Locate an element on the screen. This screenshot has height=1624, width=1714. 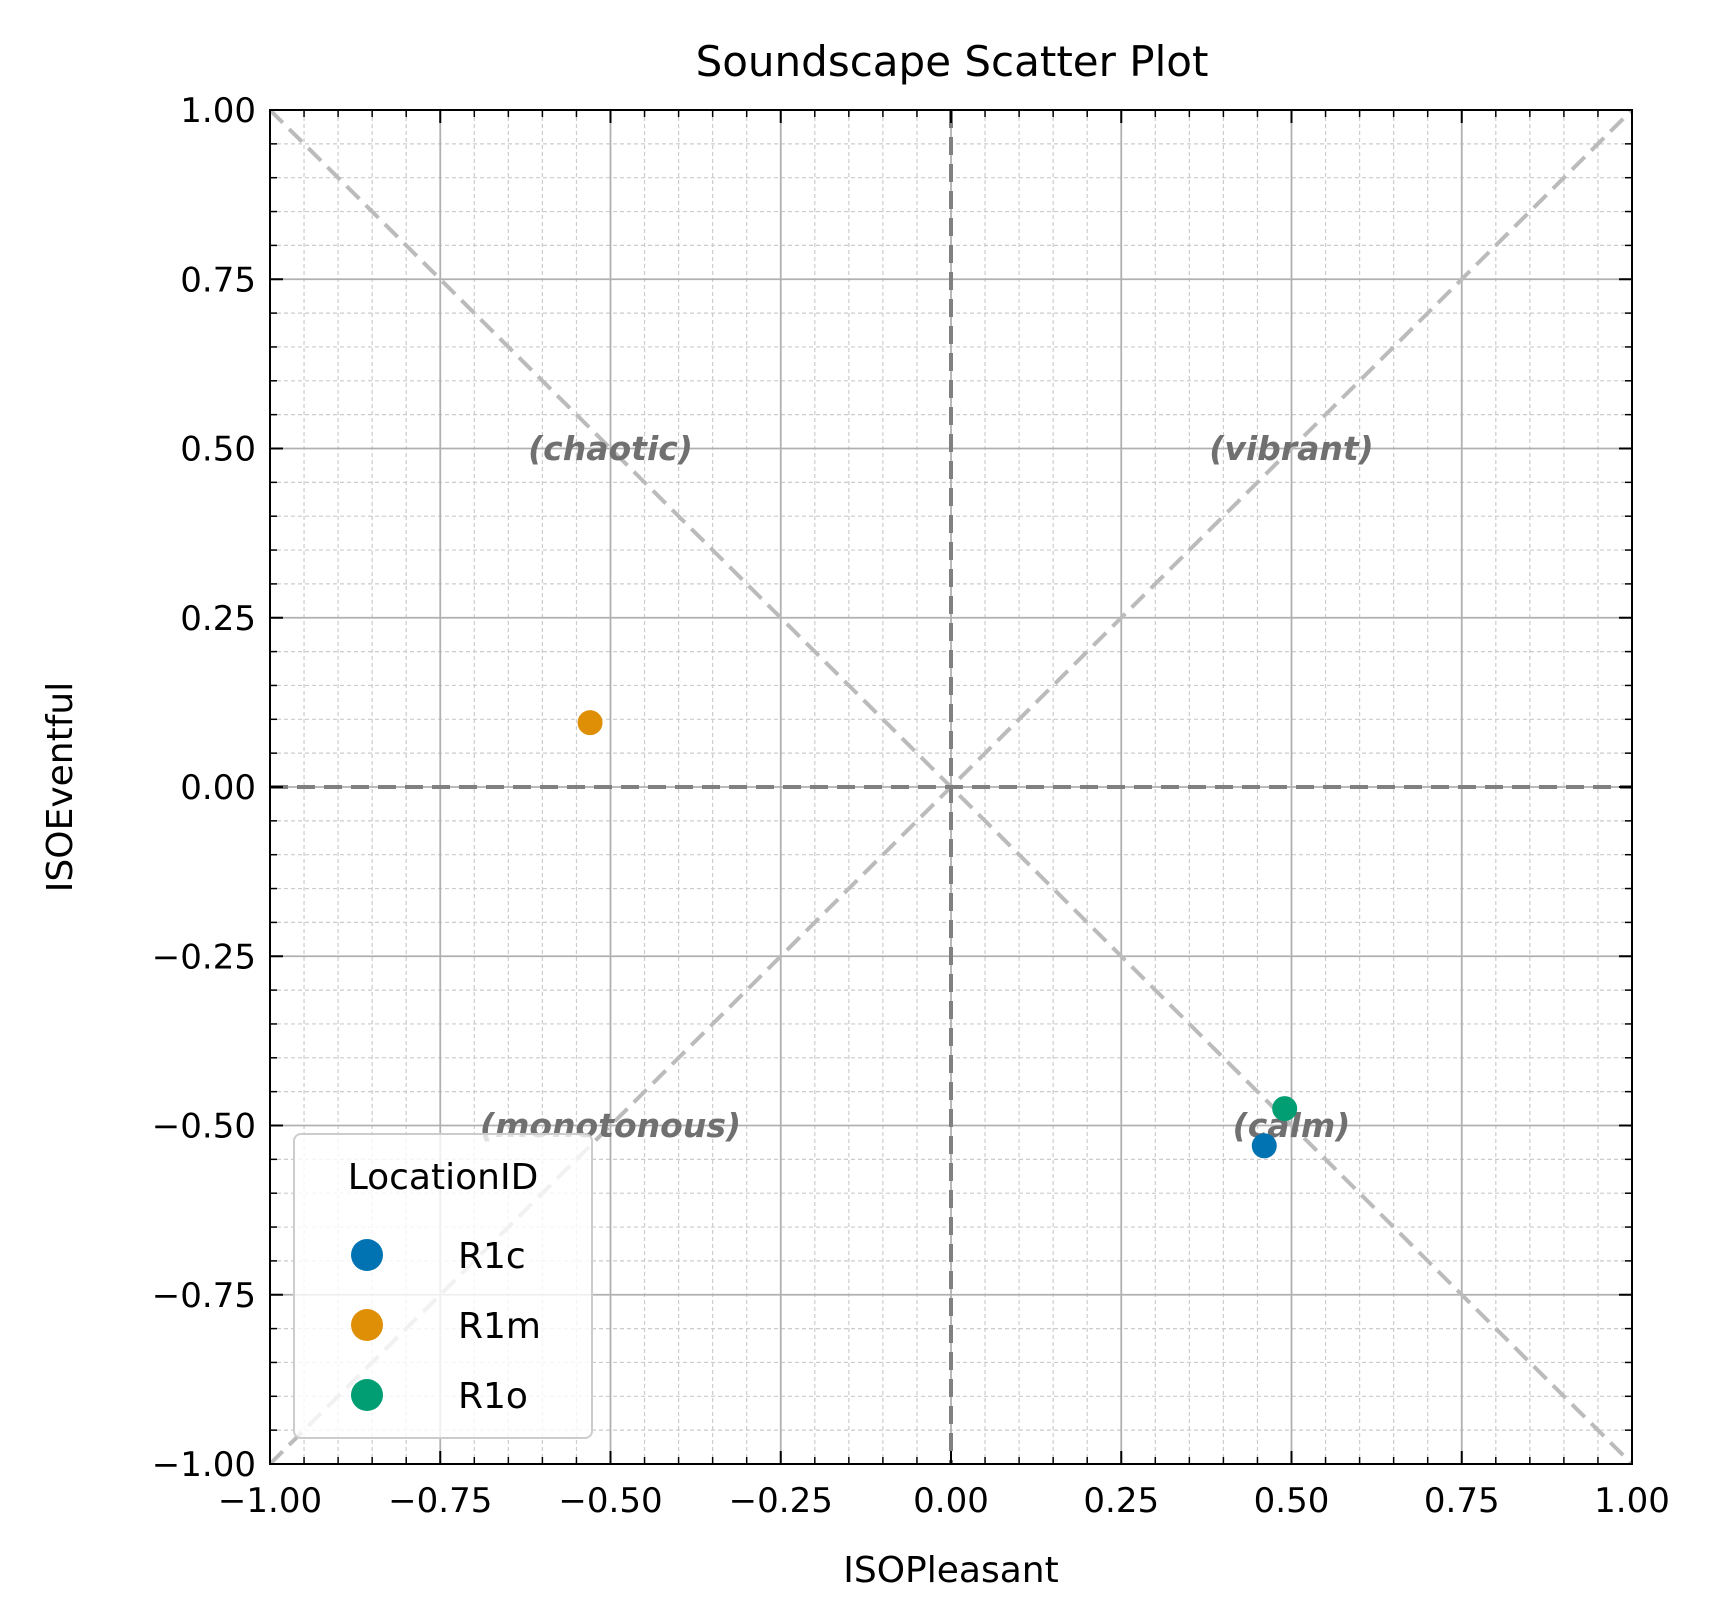
y-tick-label: 0.75 is located at coordinates (218, 280).